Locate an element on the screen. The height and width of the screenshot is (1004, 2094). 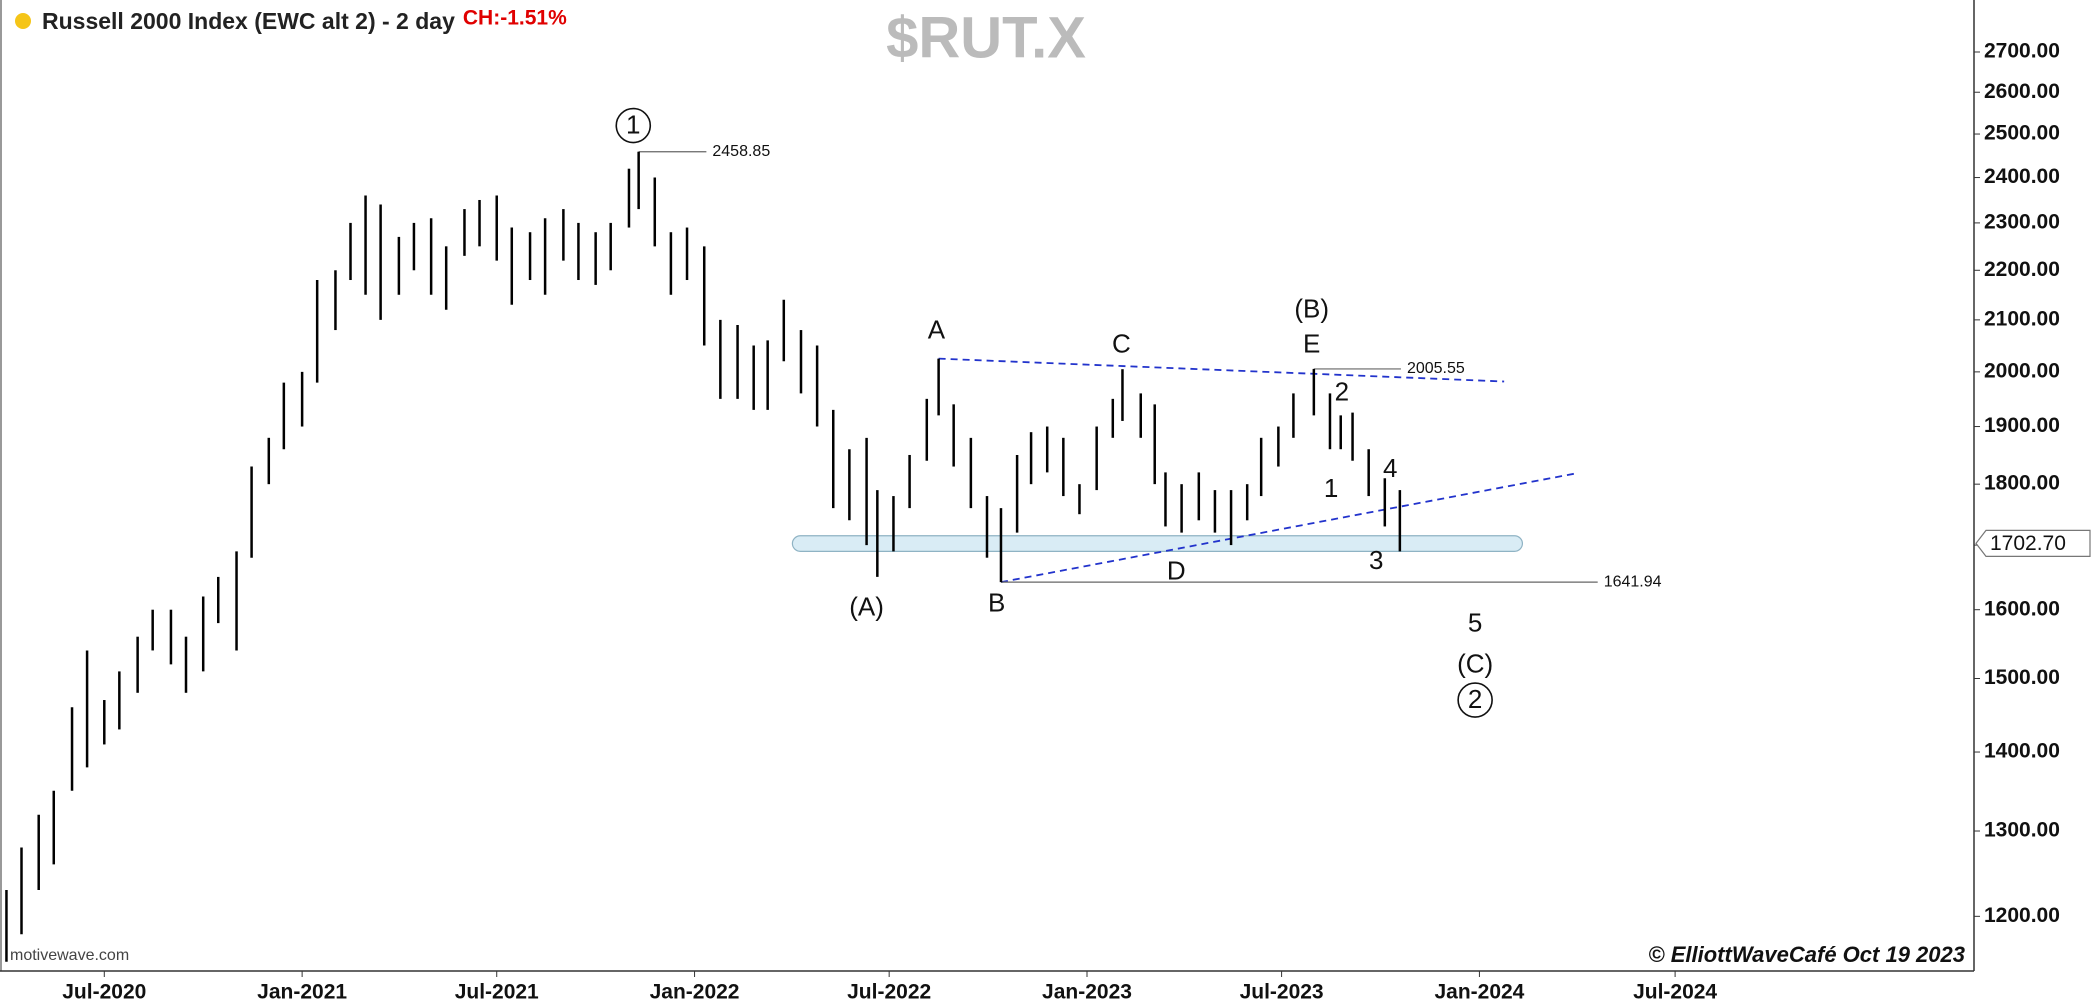
y-tick-label: 2000.00 is located at coordinates (2022, 370).